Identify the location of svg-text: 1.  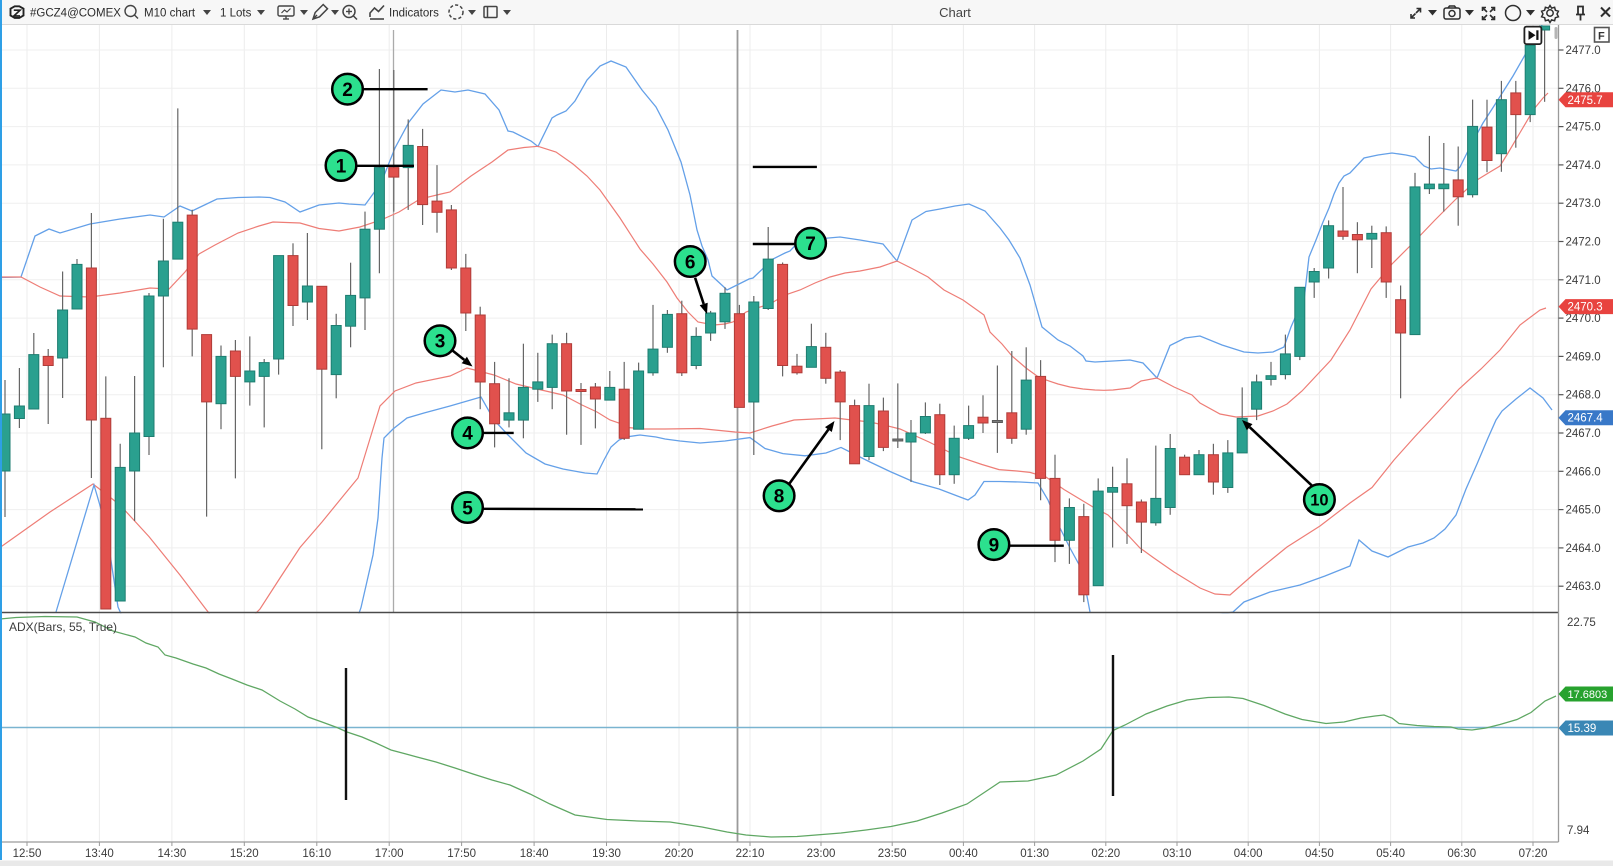
(341, 166).